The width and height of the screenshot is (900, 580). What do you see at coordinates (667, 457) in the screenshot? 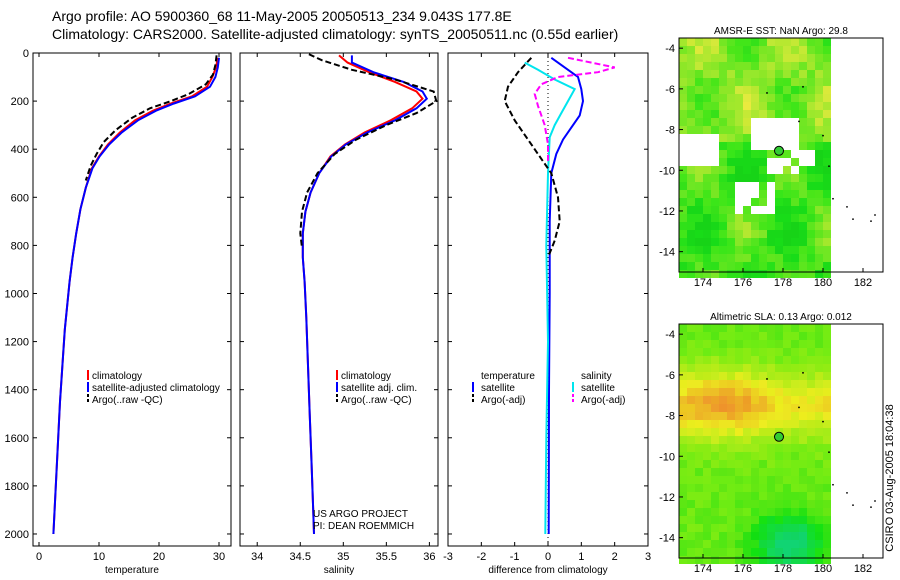
I see `y-tick-label: -10` at bounding box center [667, 457].